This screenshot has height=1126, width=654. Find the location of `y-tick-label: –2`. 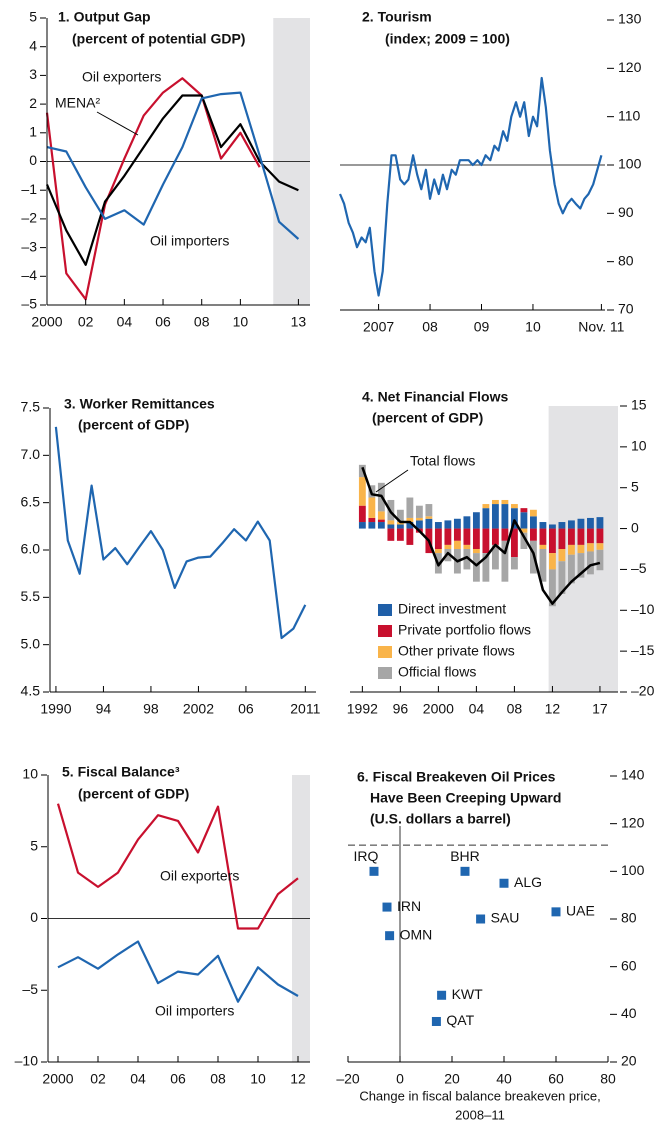

y-tick-label: –2 is located at coordinates (29, 218).